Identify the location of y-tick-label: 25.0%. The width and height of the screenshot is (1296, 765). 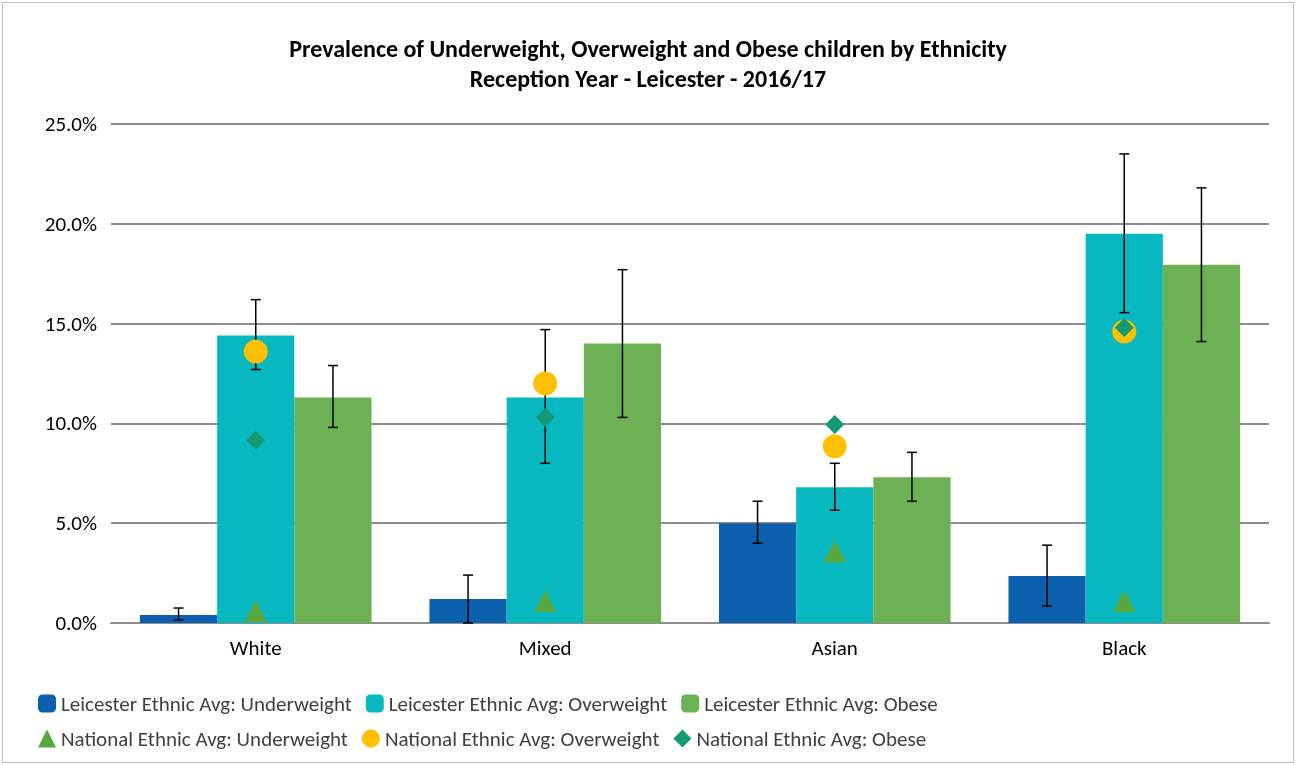
(70, 124).